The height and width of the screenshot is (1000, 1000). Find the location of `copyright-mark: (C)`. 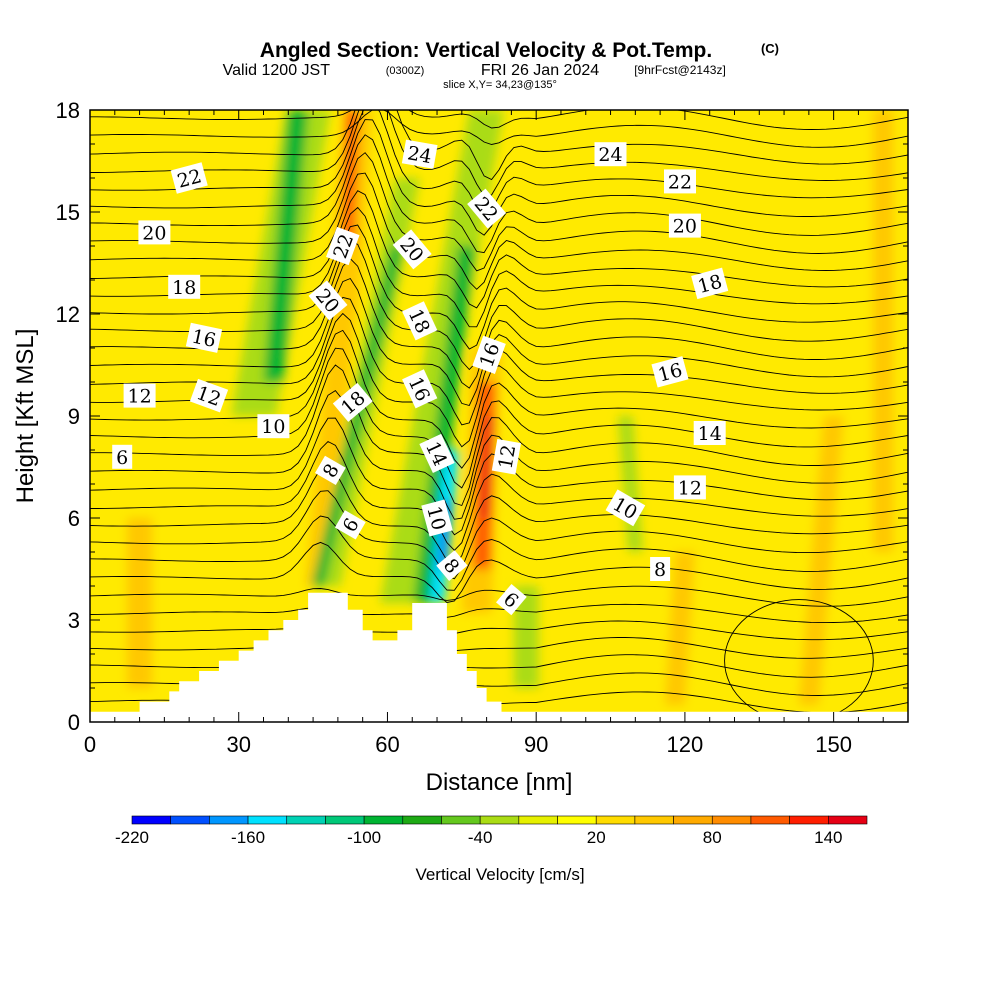

copyright-mark: (C) is located at coordinates (770, 48).